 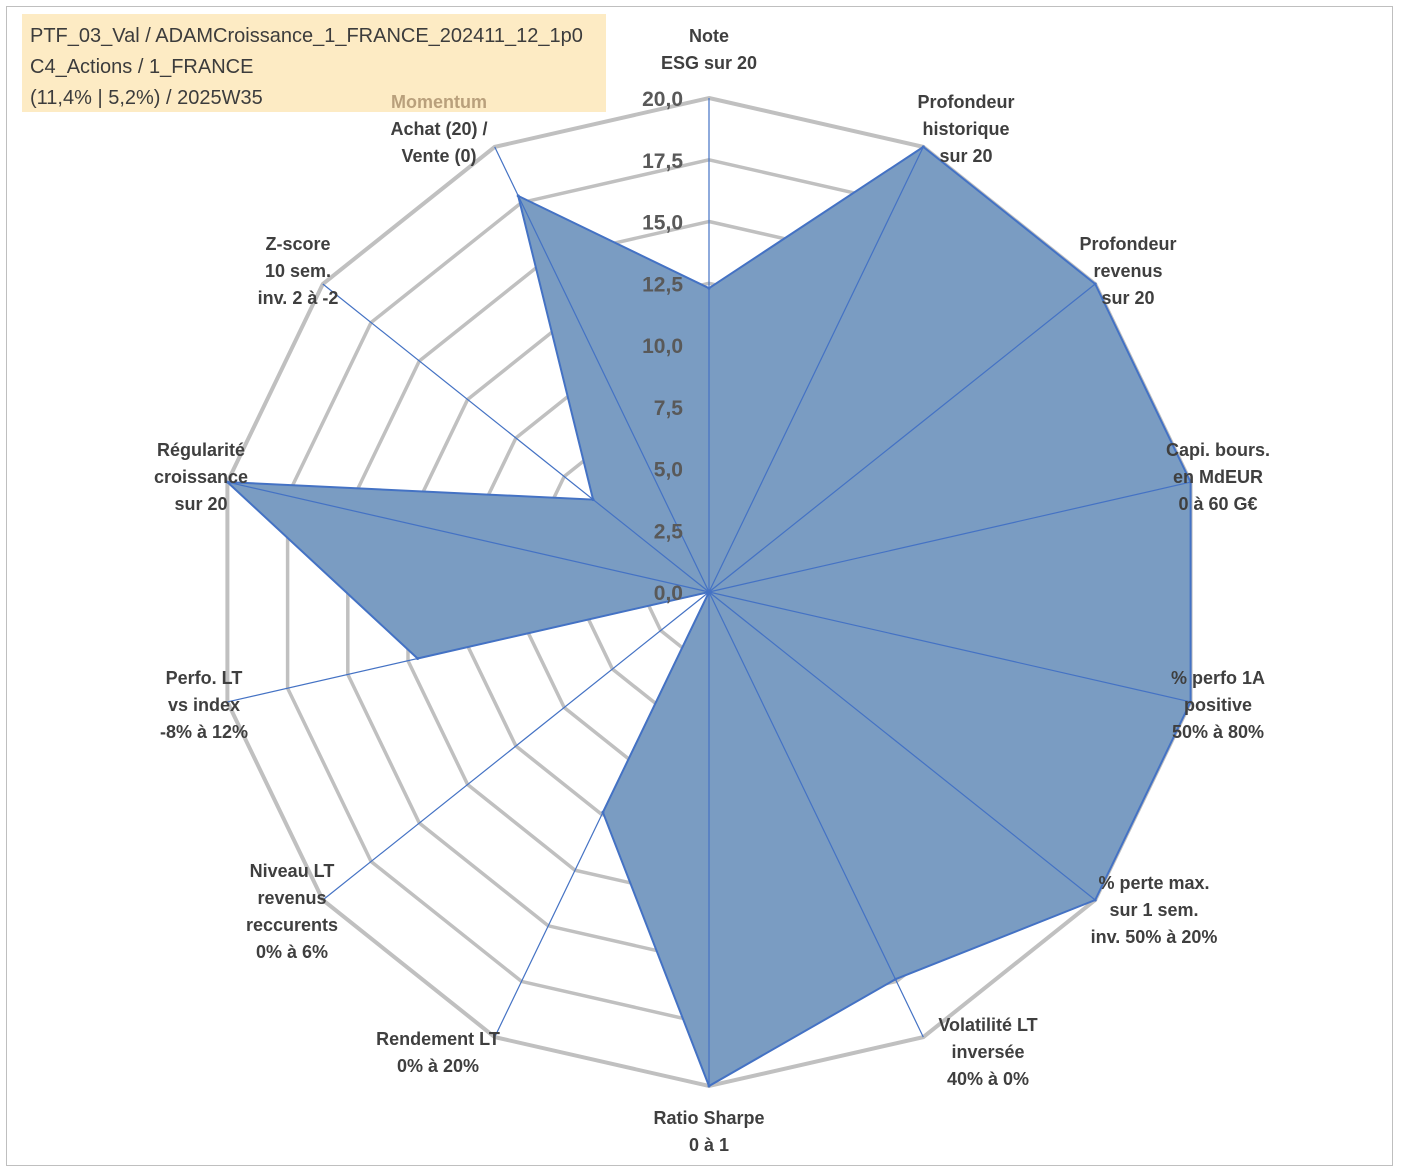 I want to click on axis-label: % perte max. sur 1 sem. inv. 50% à 20%, so click(x=1154, y=910).